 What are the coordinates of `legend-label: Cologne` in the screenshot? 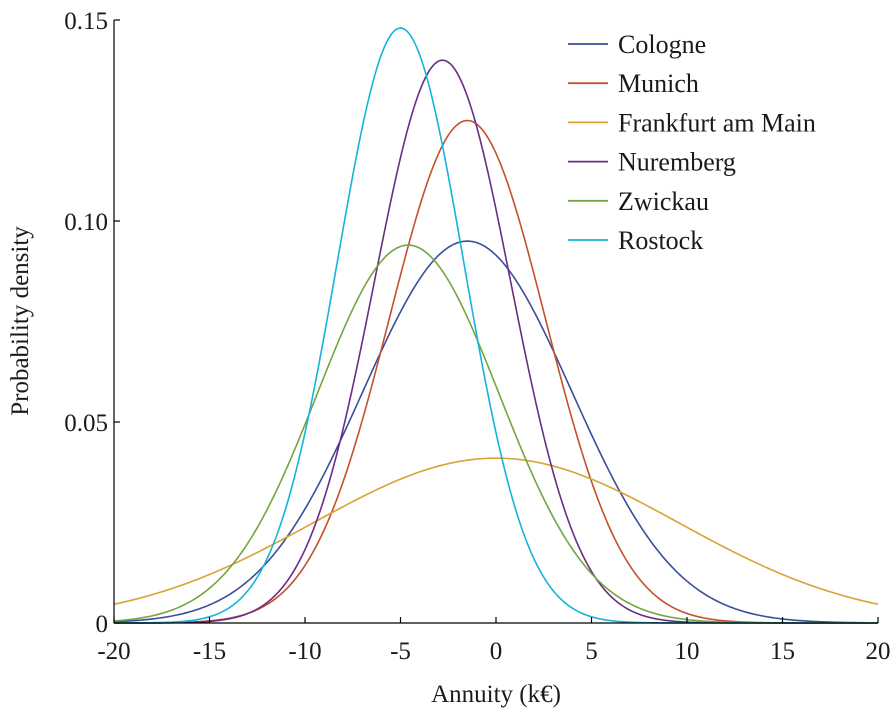 It's located at (662, 44).